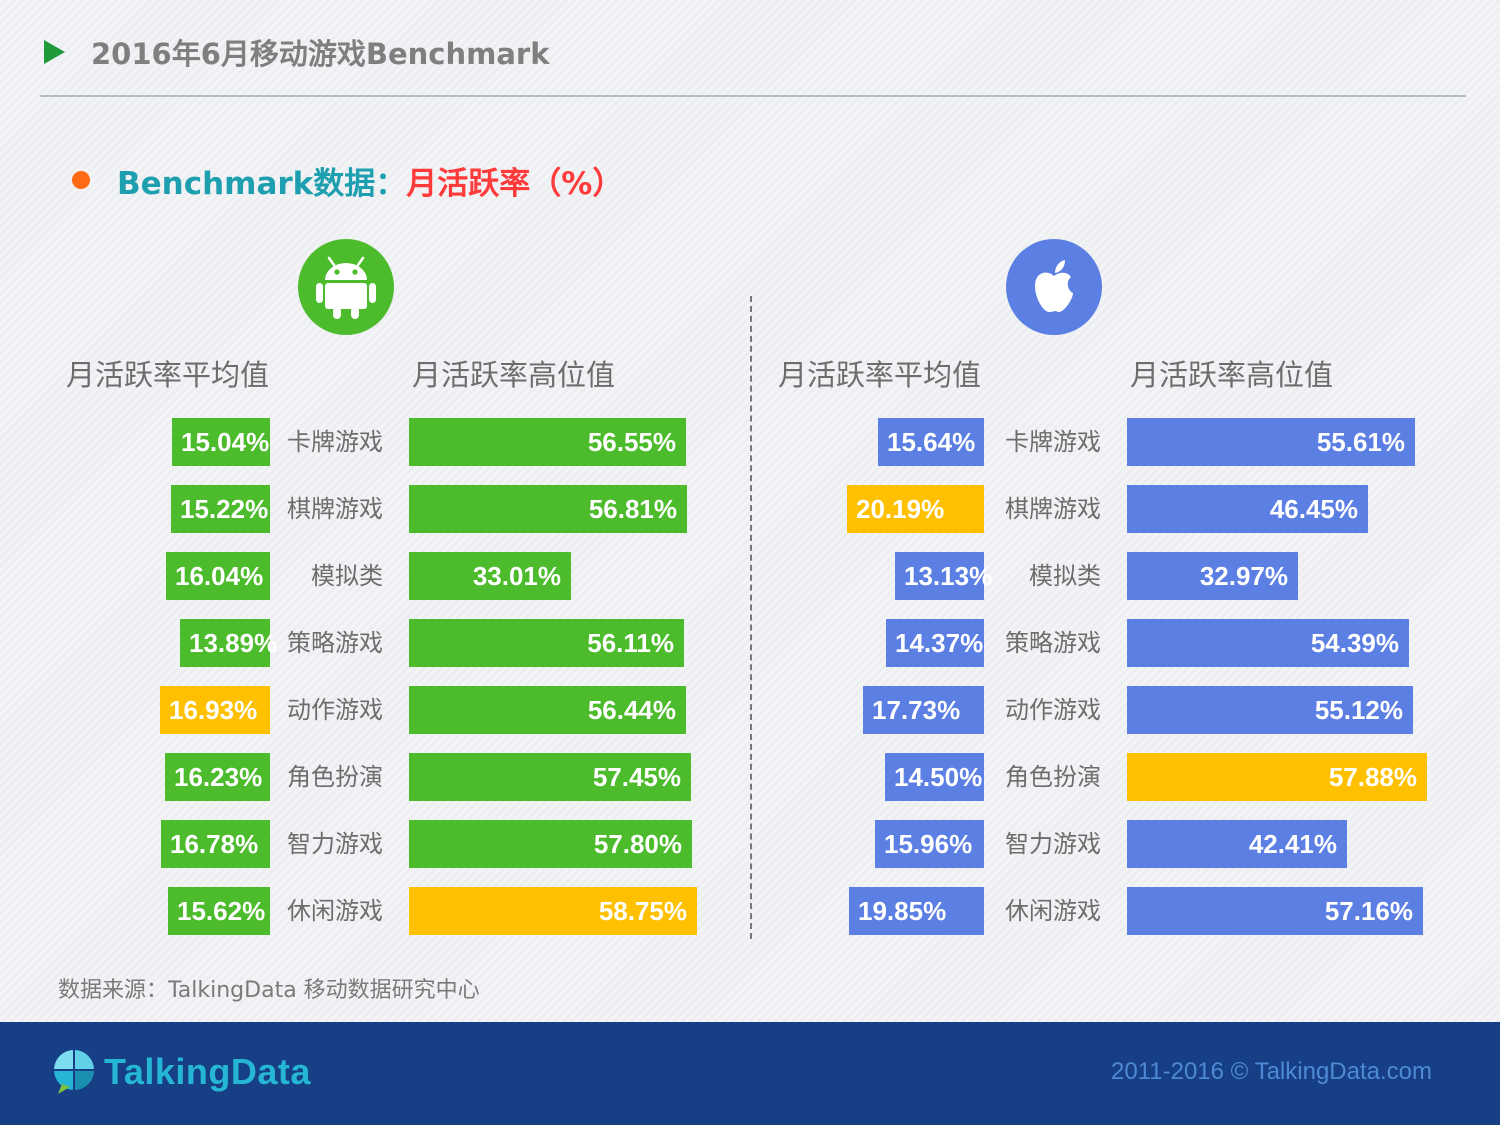 This screenshot has height=1125, width=1500. Describe the element at coordinates (1313, 509) in the screenshot. I see `high-bar-label: 46.45%` at that location.